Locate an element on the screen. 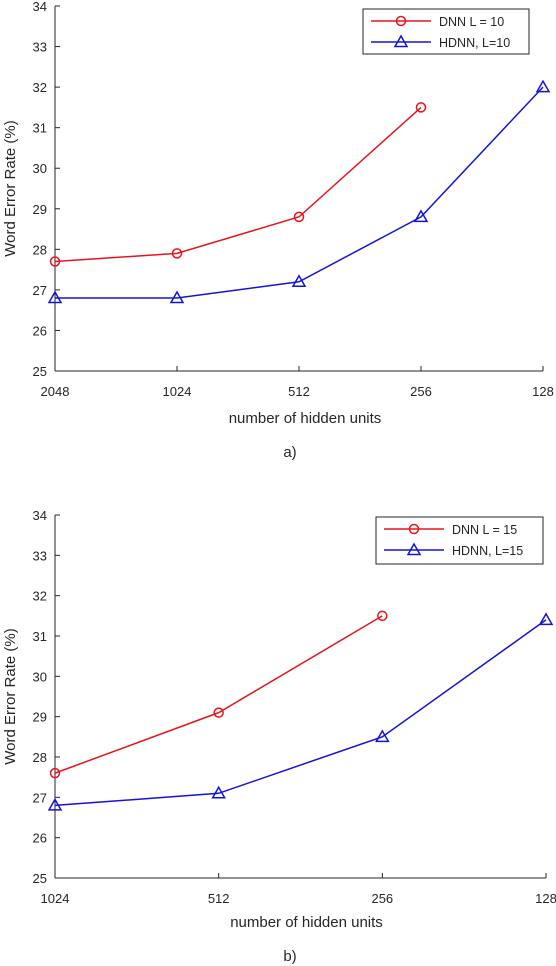 This screenshot has height=966, width=556. legend: DNN L = 10 HDNN, L=10 is located at coordinates (446, 31).